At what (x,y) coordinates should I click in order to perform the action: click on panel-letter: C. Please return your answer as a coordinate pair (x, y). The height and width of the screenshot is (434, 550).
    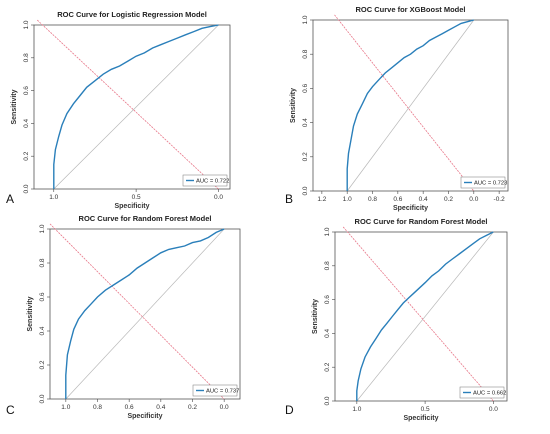
    Looking at the image, I should click on (10, 410).